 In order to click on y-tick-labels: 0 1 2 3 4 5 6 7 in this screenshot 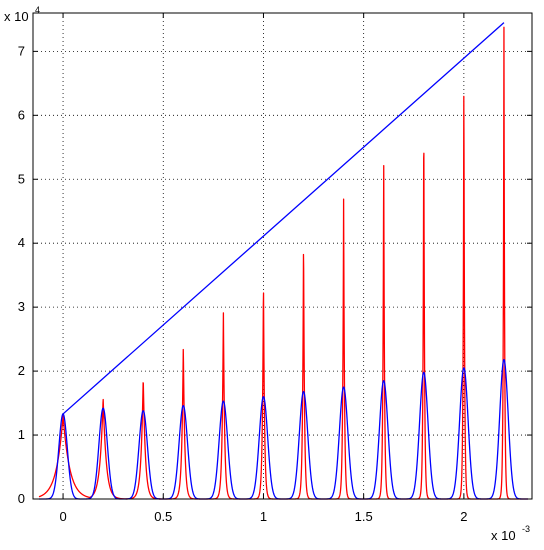, I will do `click(21, 274)`.